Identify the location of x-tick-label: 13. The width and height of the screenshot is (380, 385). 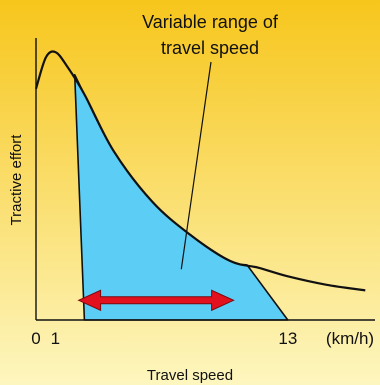
(287, 338).